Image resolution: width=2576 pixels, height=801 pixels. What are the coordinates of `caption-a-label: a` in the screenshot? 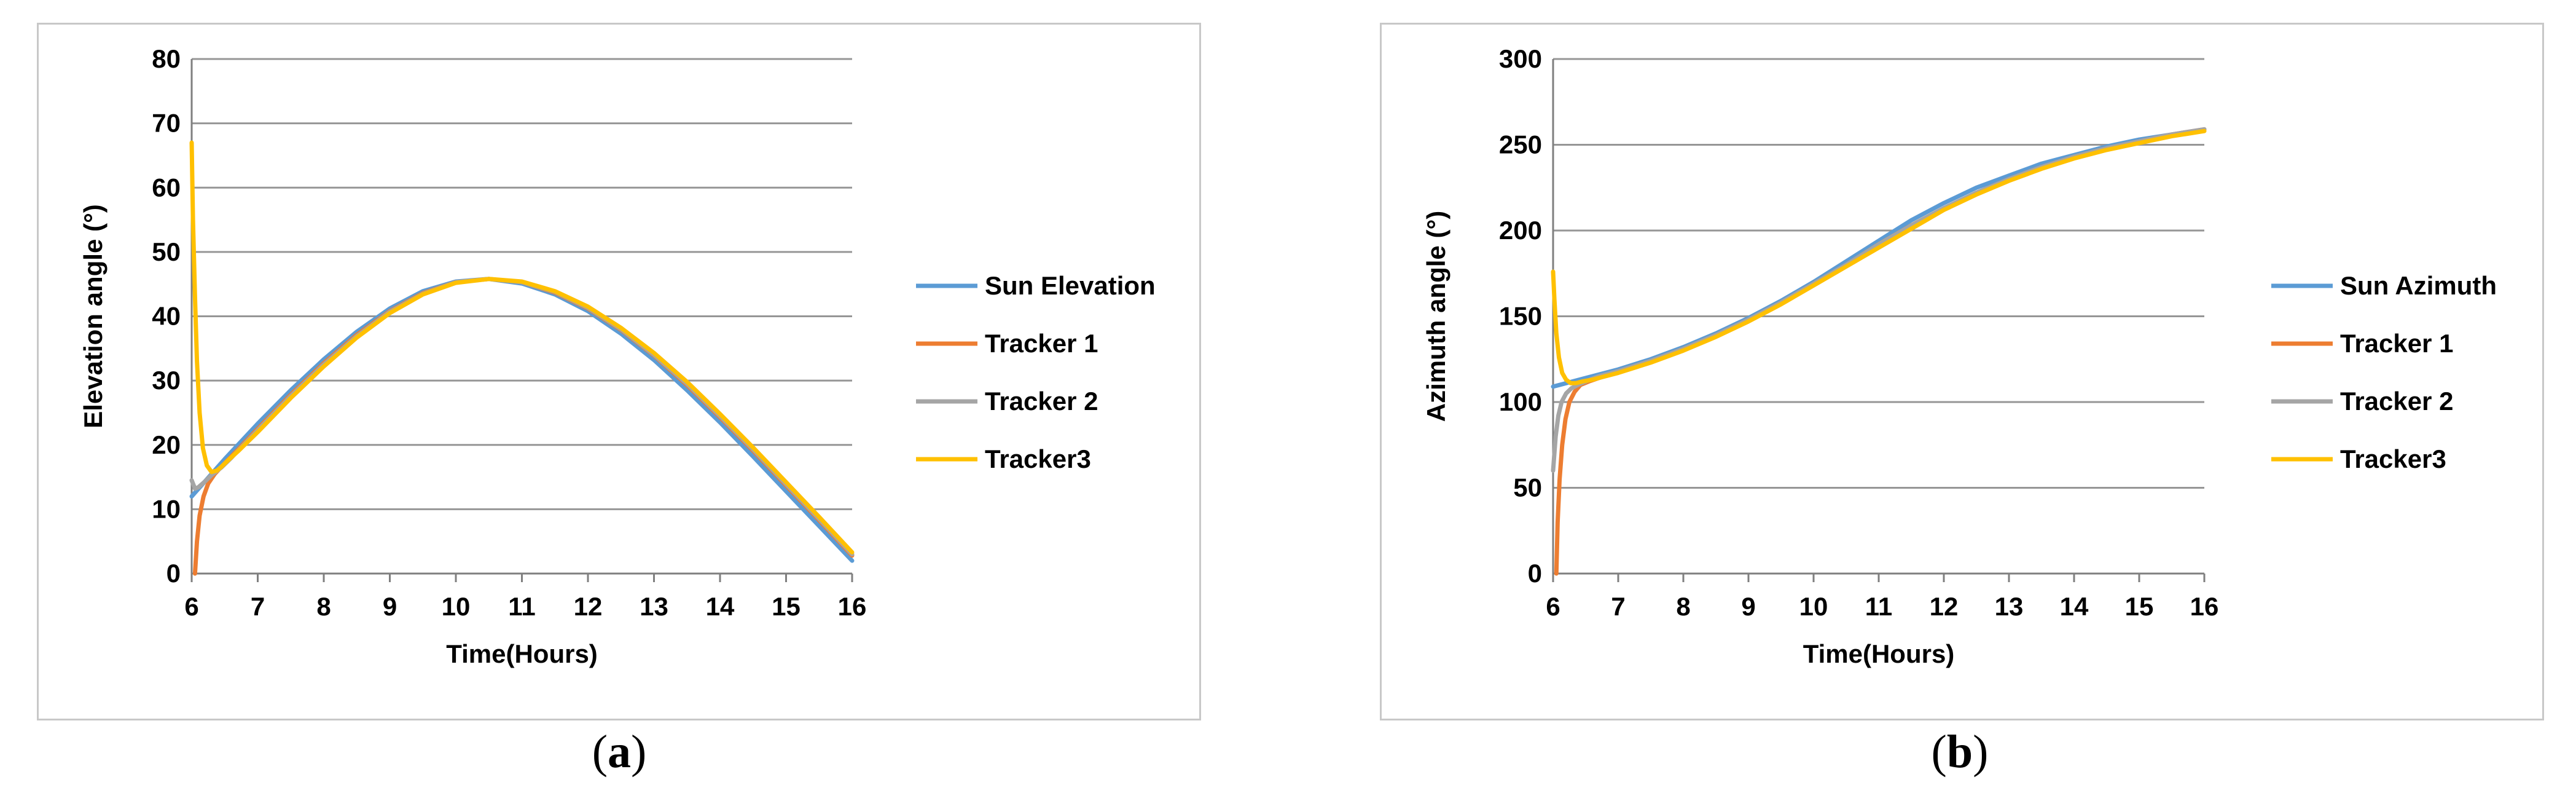 It's located at (619, 752).